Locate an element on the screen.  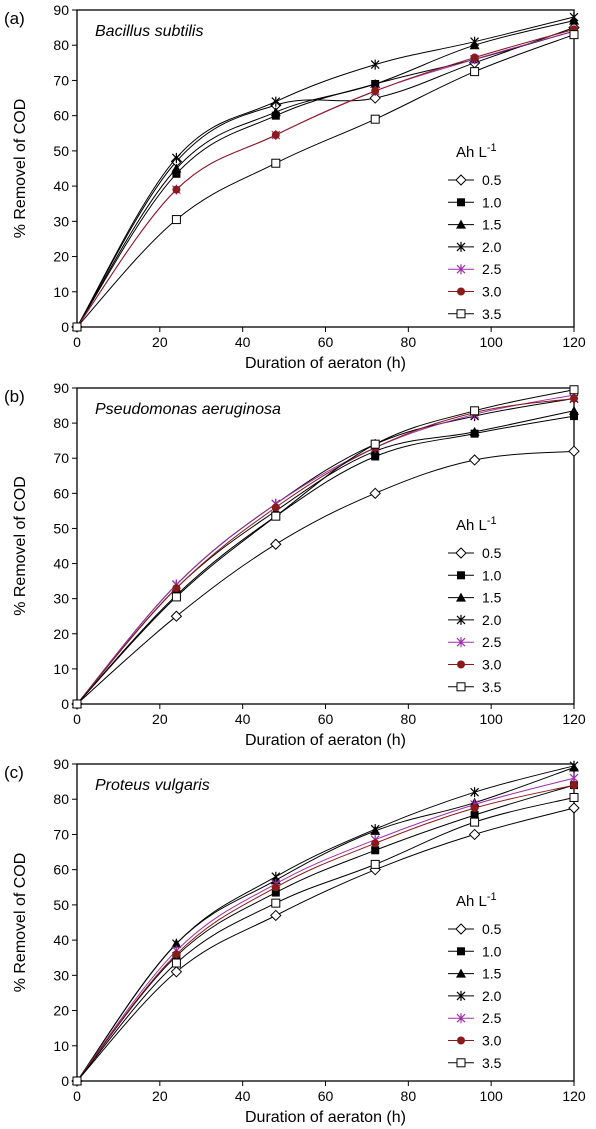
legend-label: 0.5 is located at coordinates (492, 929).